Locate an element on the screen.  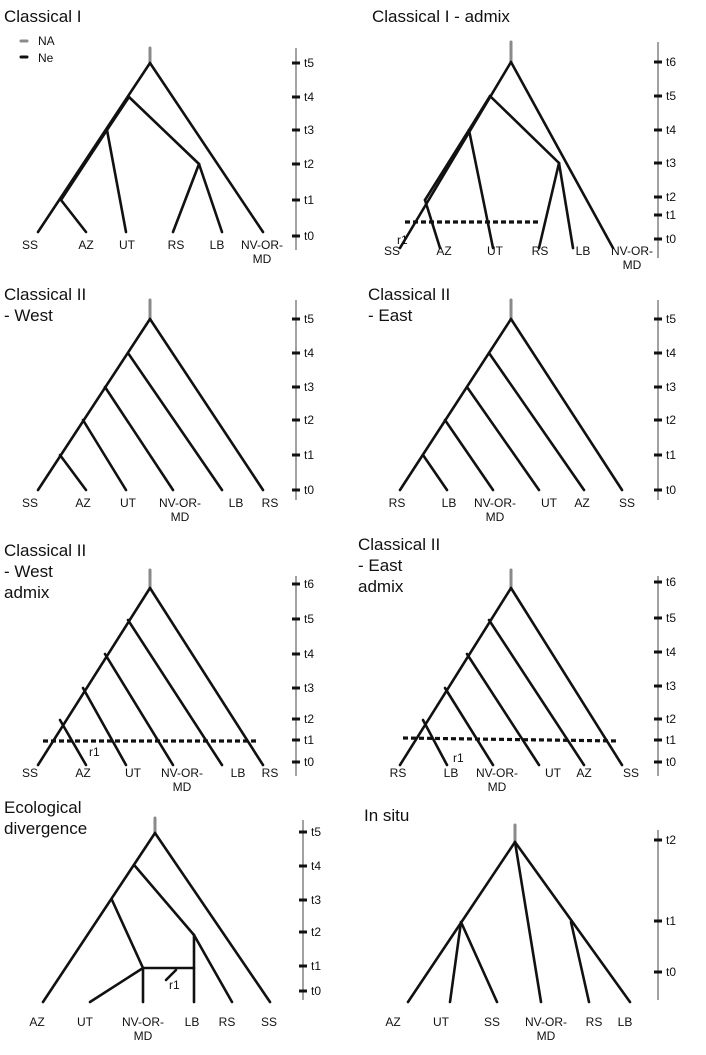
panel-title-line: Classical I - admix is located at coordinates (441, 16).